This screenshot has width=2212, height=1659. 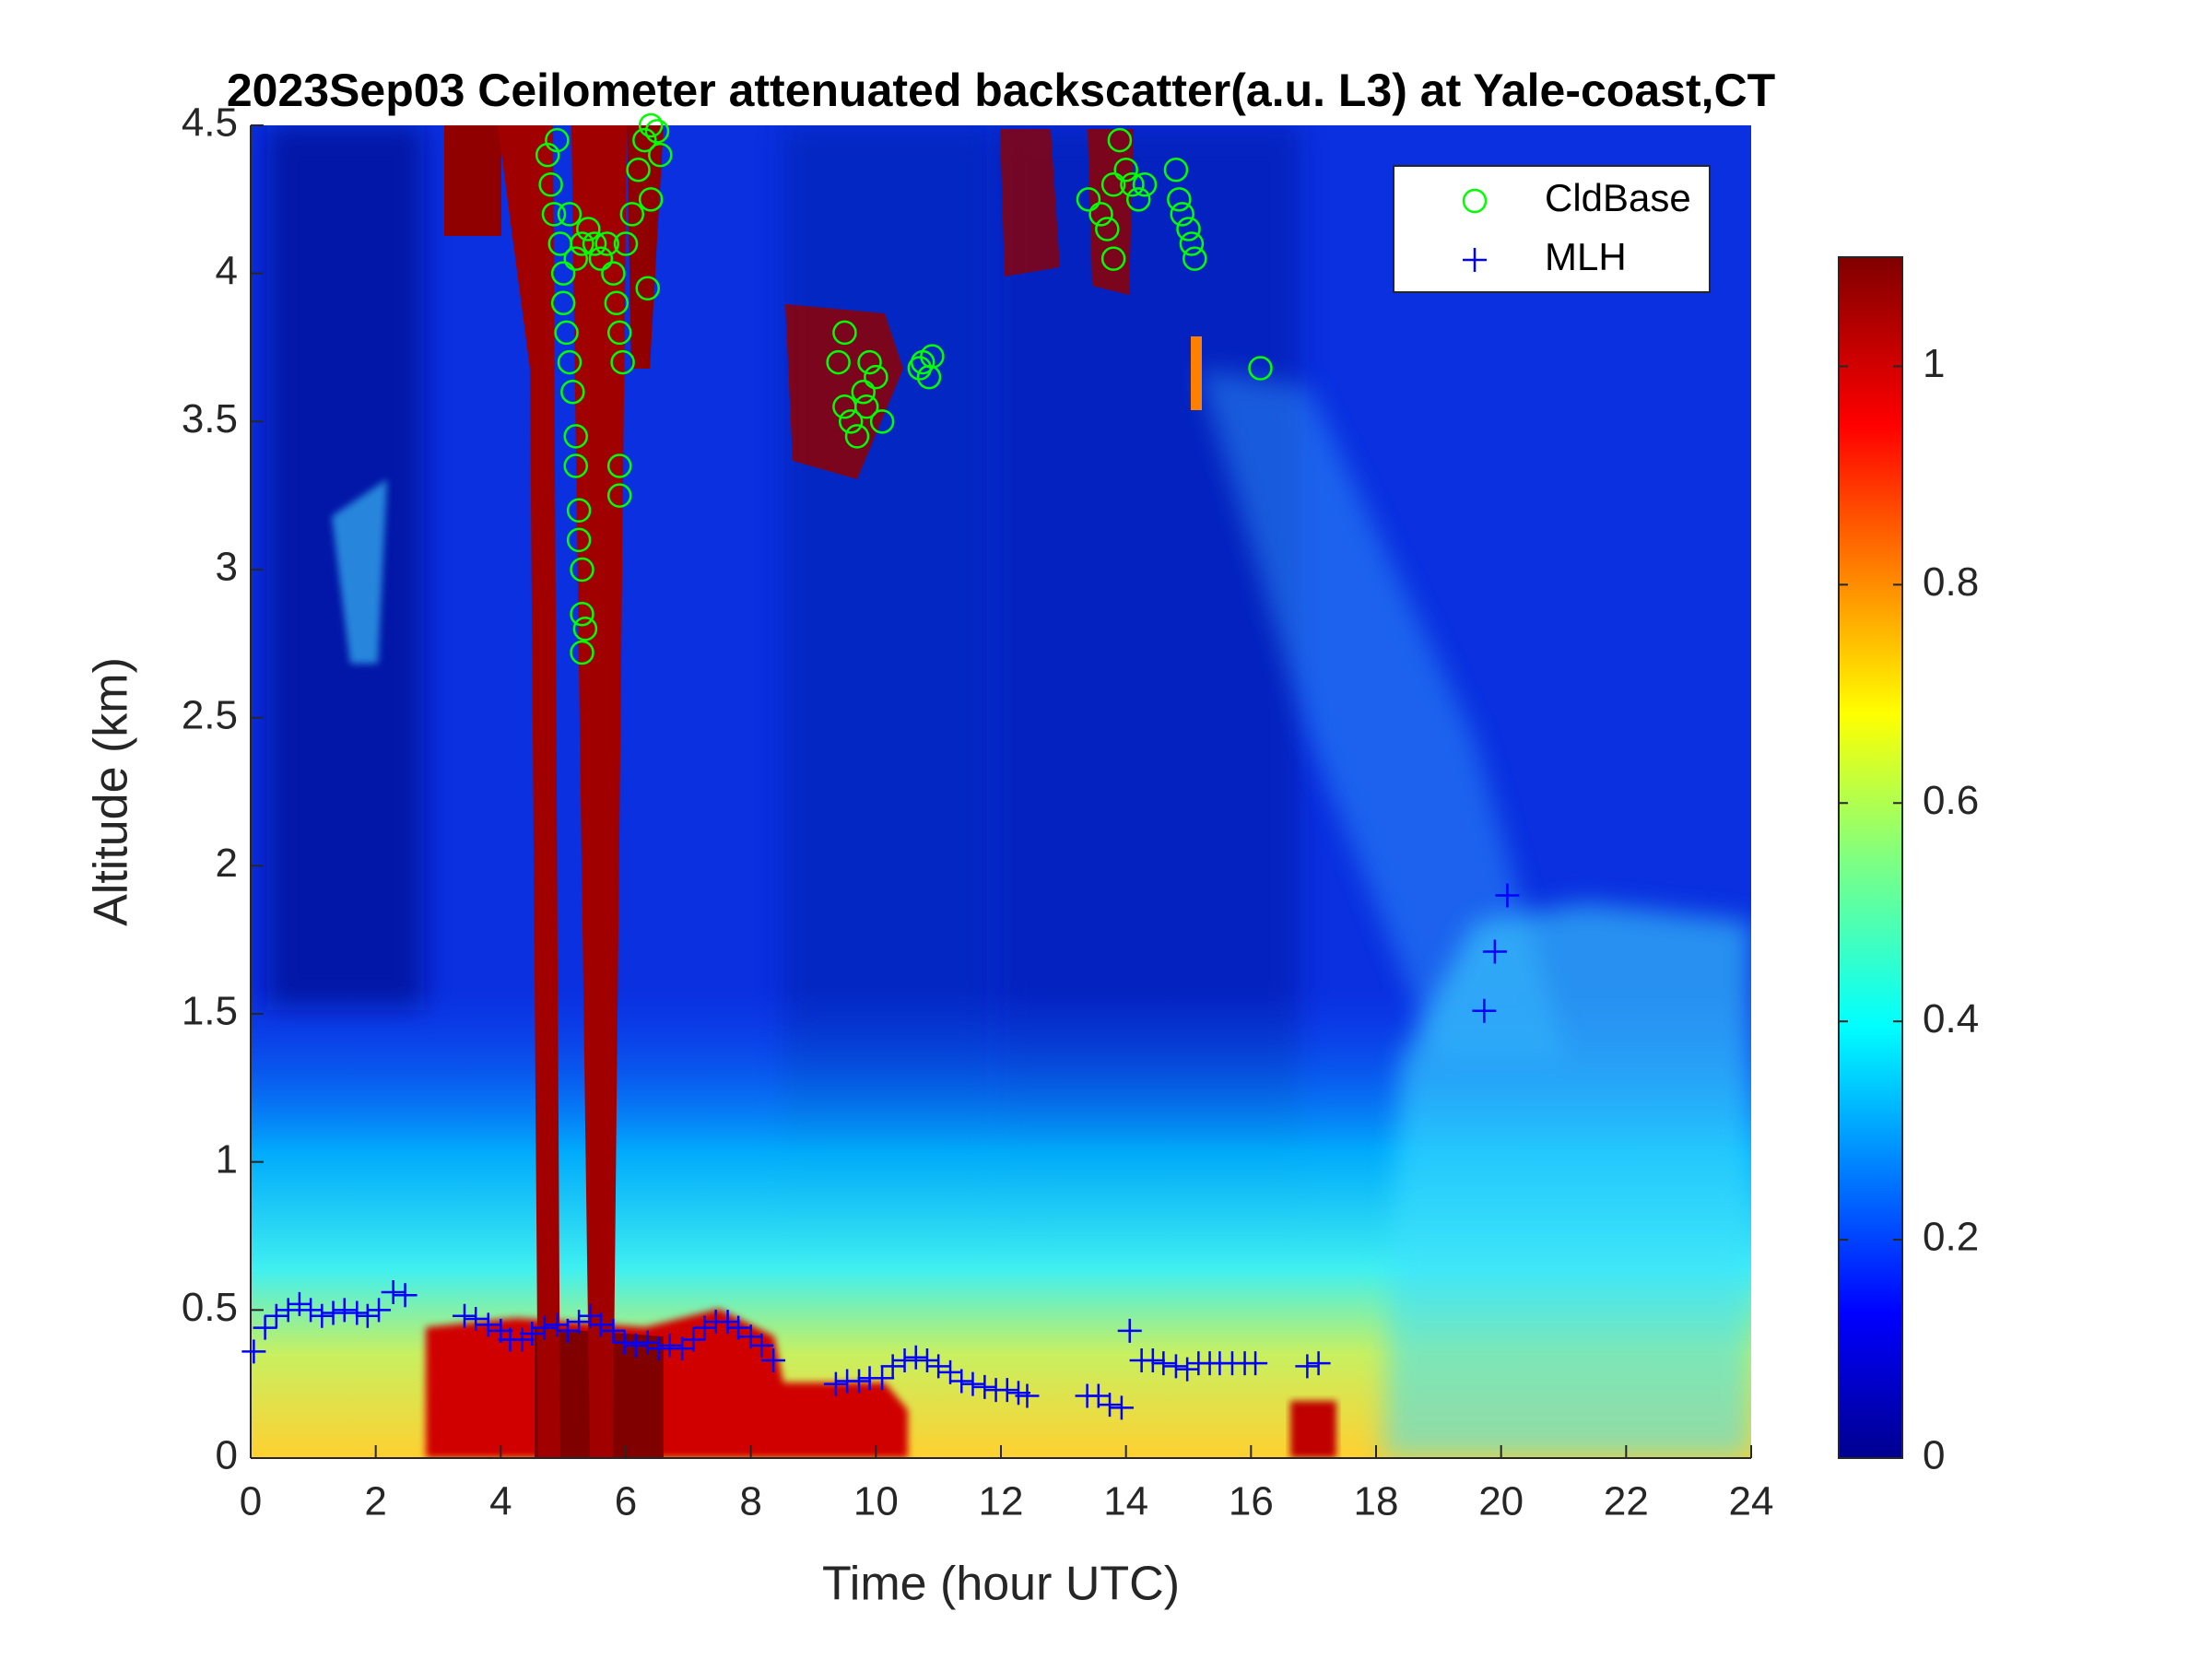 What do you see at coordinates (227, 863) in the screenshot?
I see `y-tick-label: 2` at bounding box center [227, 863].